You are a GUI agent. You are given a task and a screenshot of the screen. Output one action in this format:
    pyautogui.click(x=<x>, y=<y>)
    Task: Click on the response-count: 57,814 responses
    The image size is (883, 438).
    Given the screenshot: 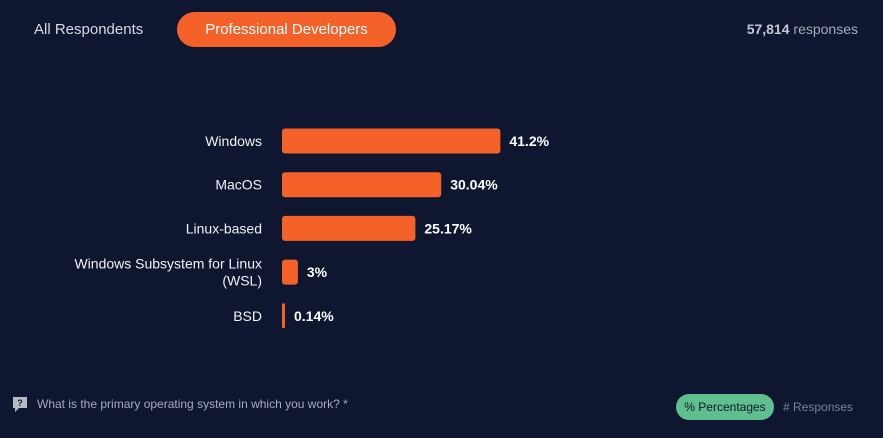 What is the action you would take?
    pyautogui.click(x=802, y=29)
    